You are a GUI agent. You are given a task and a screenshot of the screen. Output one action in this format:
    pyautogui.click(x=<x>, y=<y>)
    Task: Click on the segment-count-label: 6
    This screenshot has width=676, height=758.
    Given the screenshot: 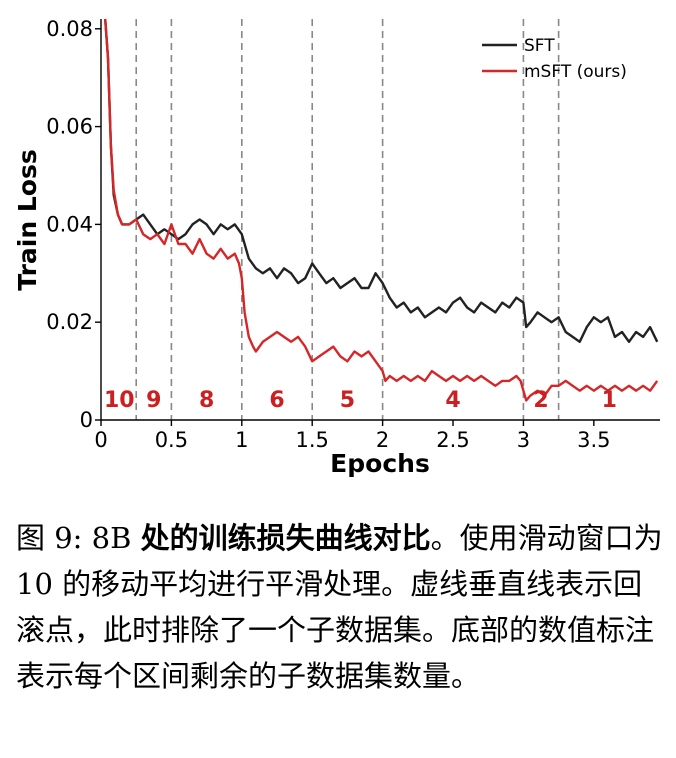 What is the action you would take?
    pyautogui.click(x=276, y=400)
    